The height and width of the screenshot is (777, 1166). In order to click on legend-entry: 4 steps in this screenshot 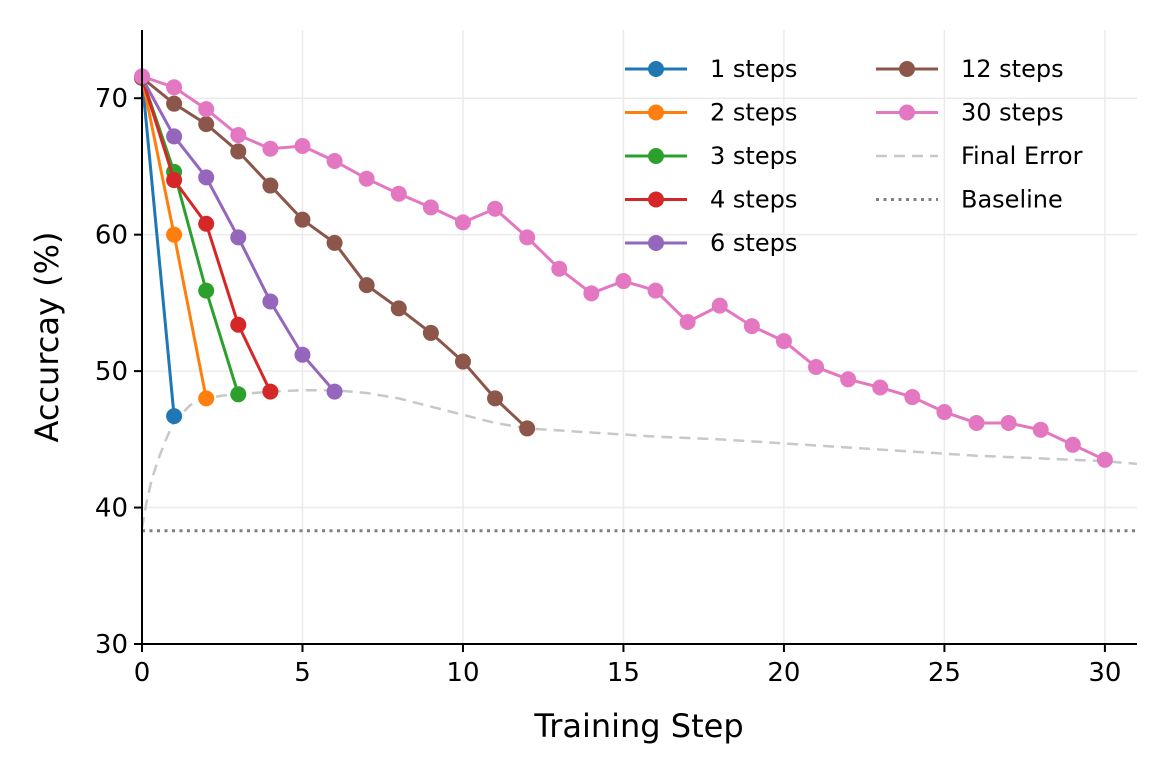, I will do `click(711, 200)`.